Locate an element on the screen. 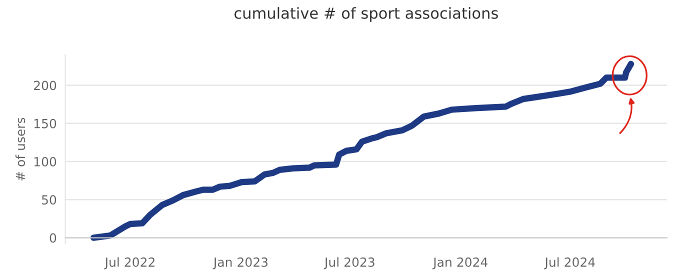  x-tick-label: Jul 2024 is located at coordinates (569, 263).